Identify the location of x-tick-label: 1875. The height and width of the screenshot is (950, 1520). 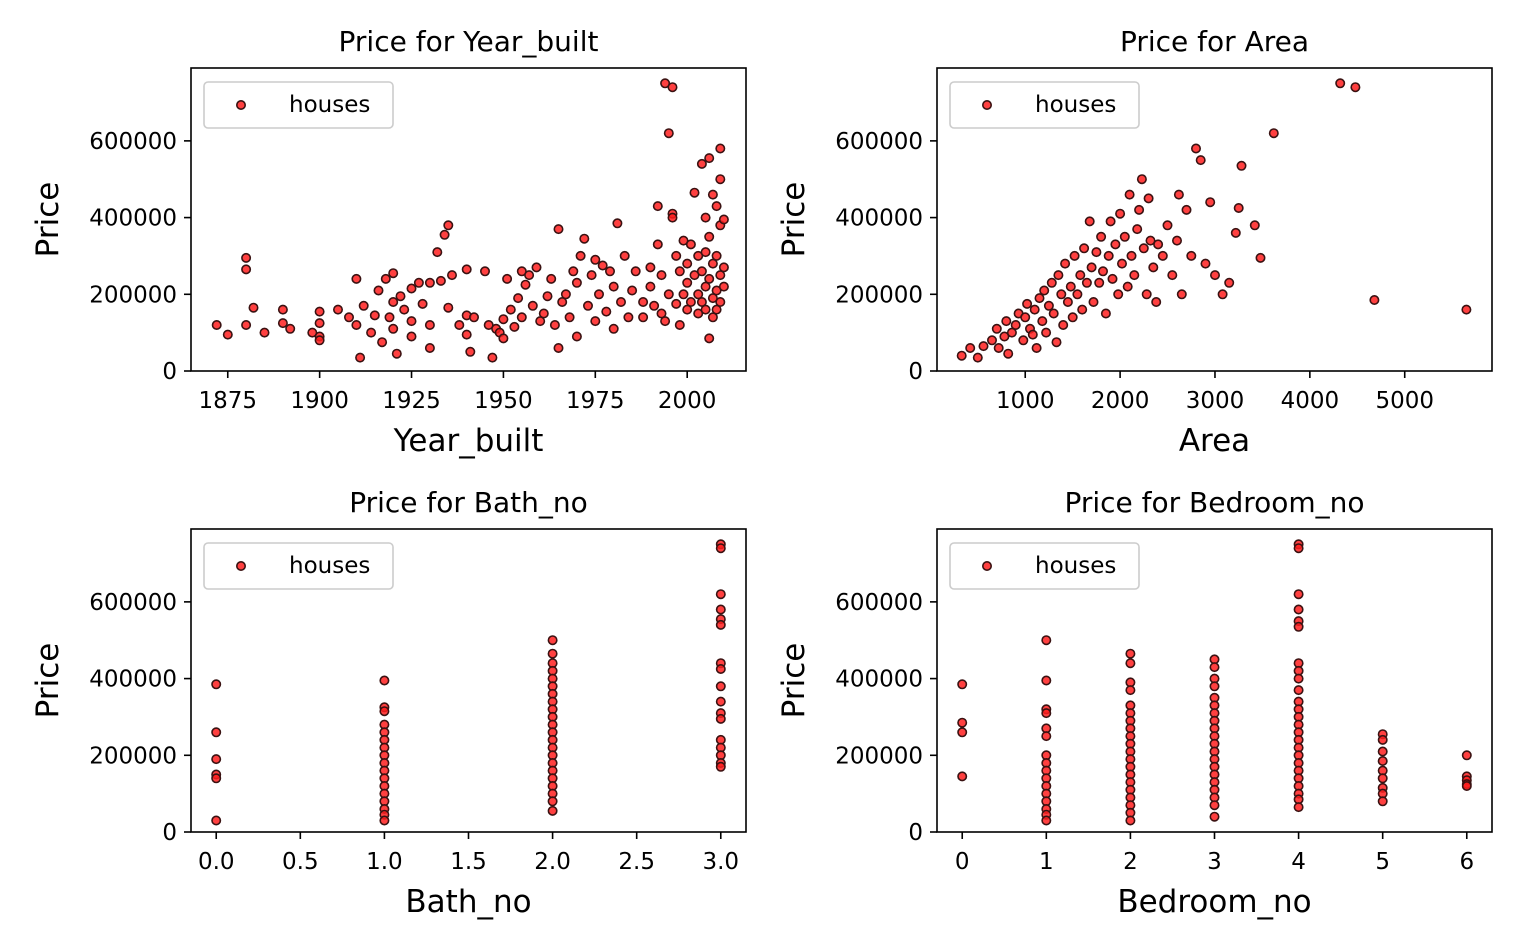
(227, 401).